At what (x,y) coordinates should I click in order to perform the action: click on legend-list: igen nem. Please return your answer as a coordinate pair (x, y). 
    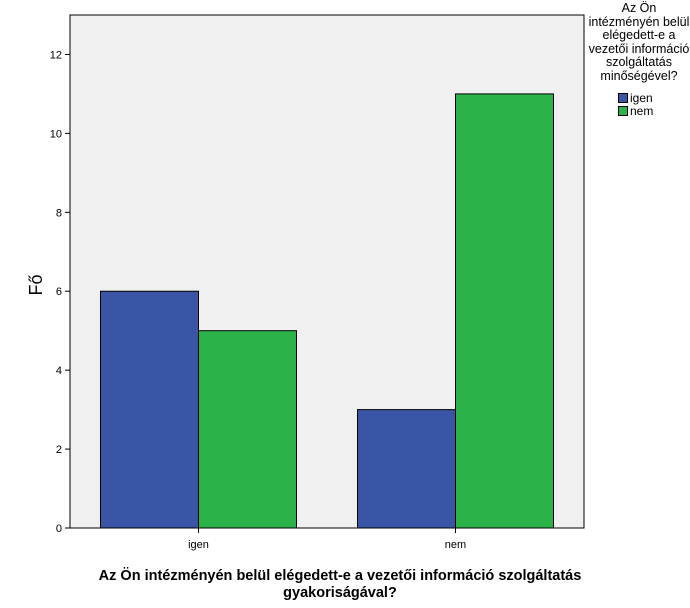
    Looking at the image, I should click on (639, 104).